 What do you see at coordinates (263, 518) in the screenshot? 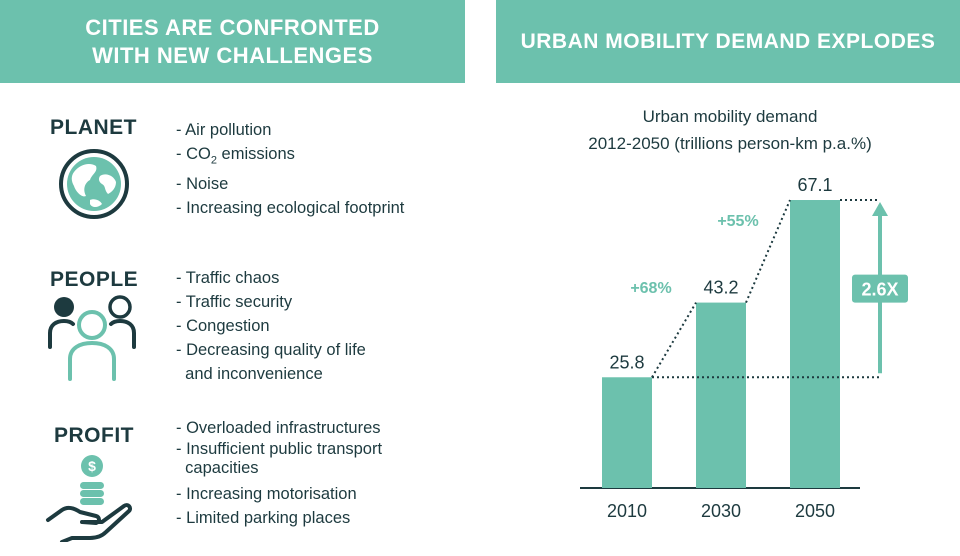
I see `profit-item: - Limited parking places` at bounding box center [263, 518].